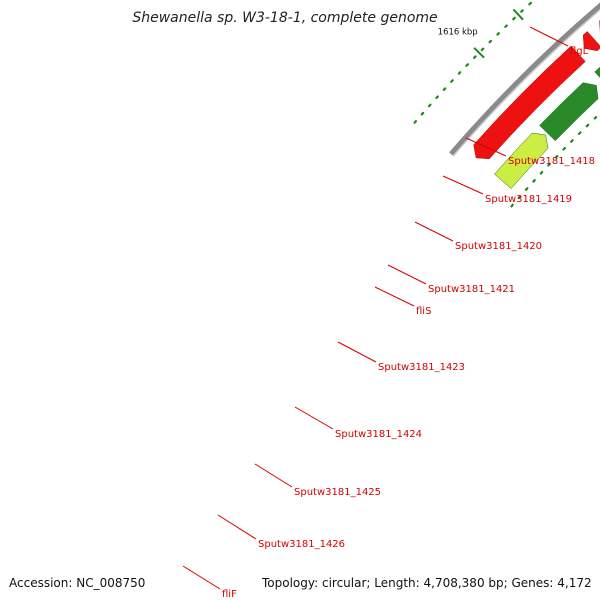 The height and width of the screenshot is (600, 600). I want to click on genome-backbone-highlight, so click(526, 82).